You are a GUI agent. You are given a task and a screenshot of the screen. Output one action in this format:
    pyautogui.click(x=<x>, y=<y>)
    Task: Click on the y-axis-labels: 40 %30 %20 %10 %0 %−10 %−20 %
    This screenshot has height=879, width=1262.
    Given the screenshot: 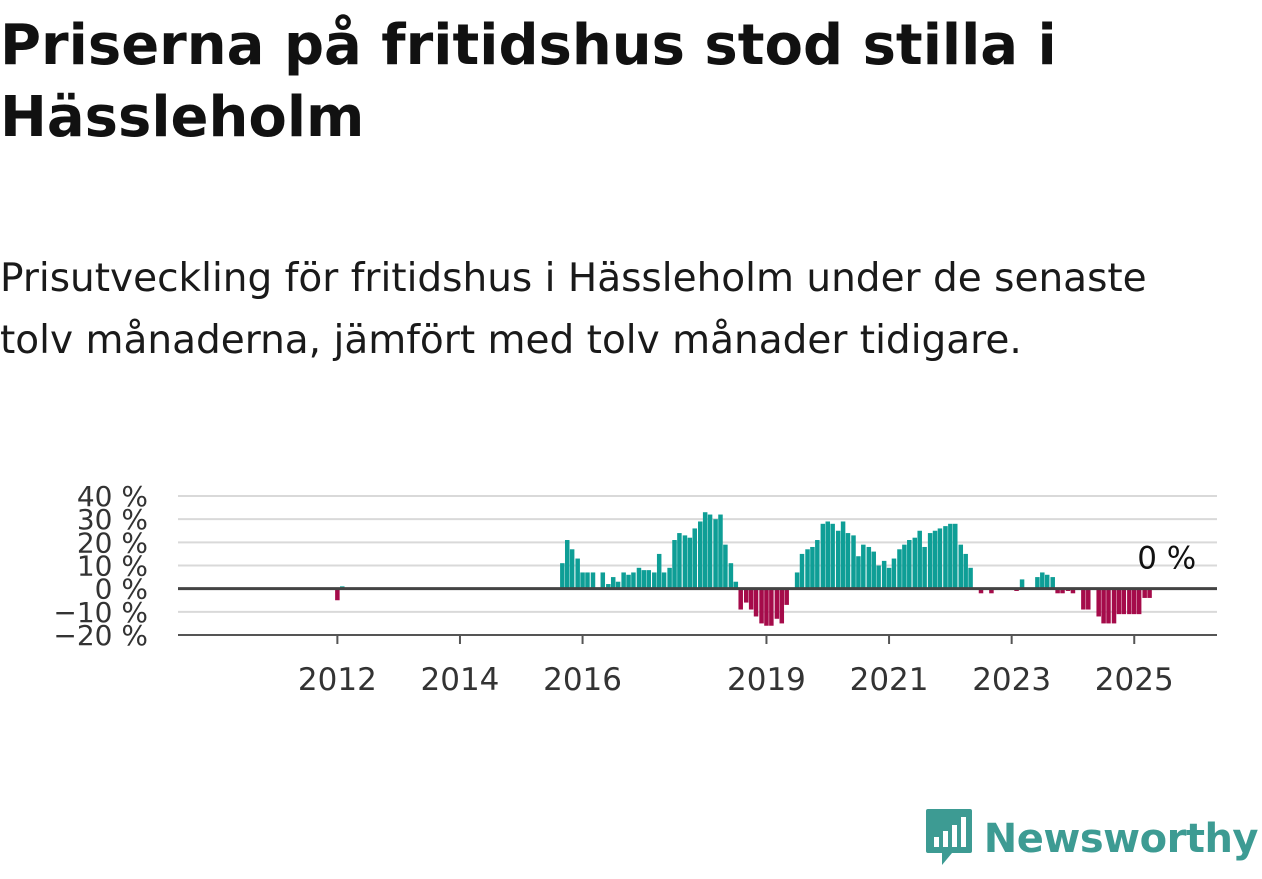 What is the action you would take?
    pyautogui.click(x=100, y=566)
    